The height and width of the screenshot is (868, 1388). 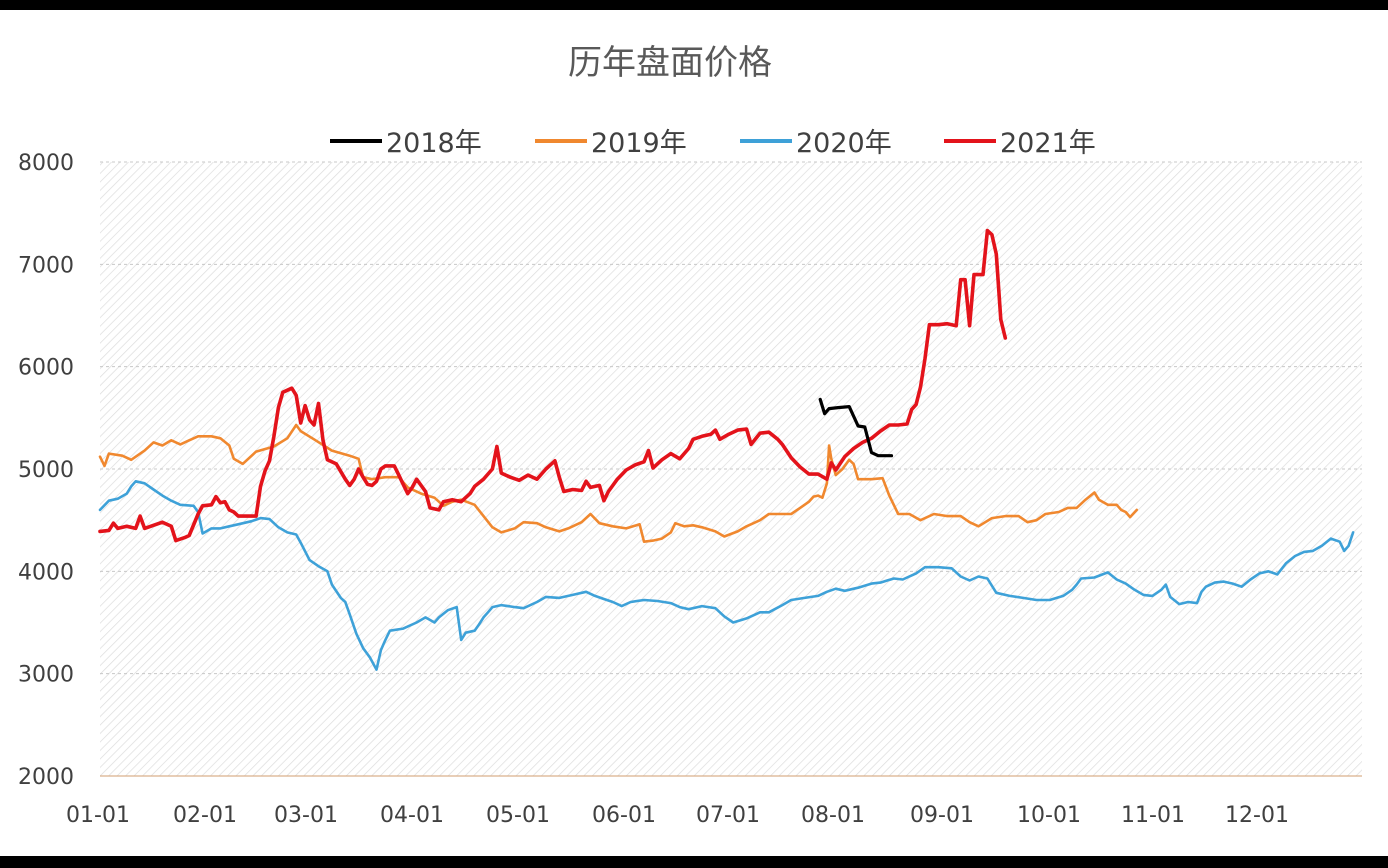 I want to click on legend-item: 2018年, so click(x=406, y=143).